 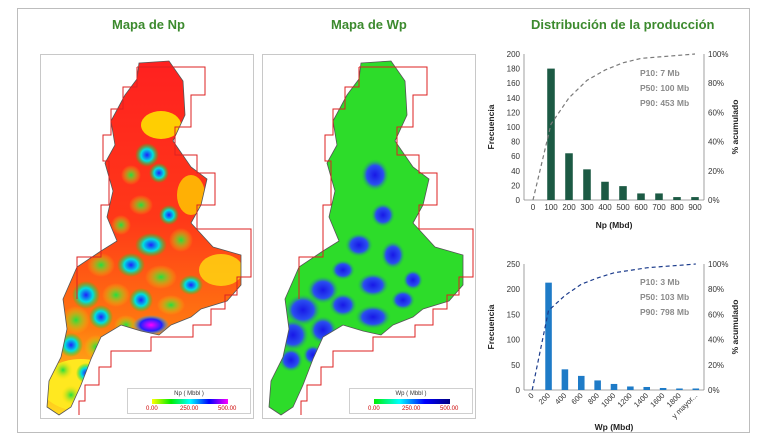 What do you see at coordinates (716, 365) in the screenshot?
I see `wp-y2tick-label: 20%` at bounding box center [716, 365].